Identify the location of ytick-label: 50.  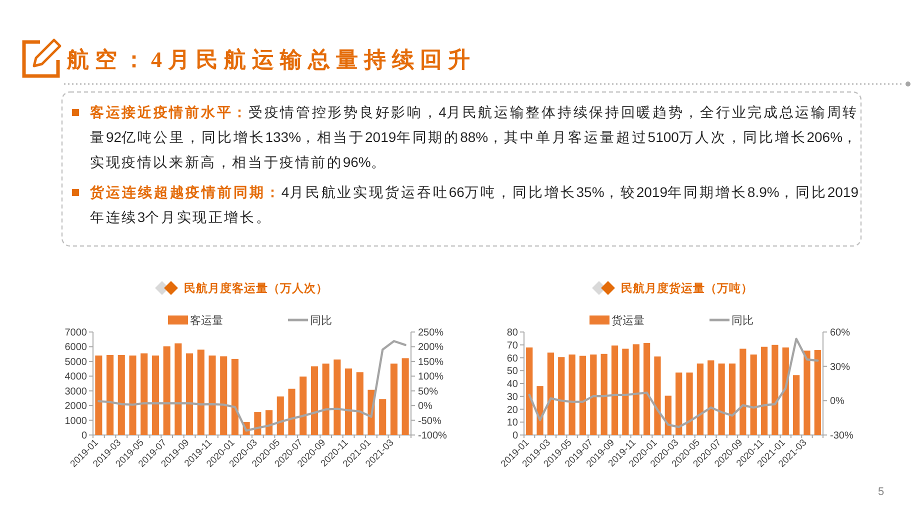
(512, 372).